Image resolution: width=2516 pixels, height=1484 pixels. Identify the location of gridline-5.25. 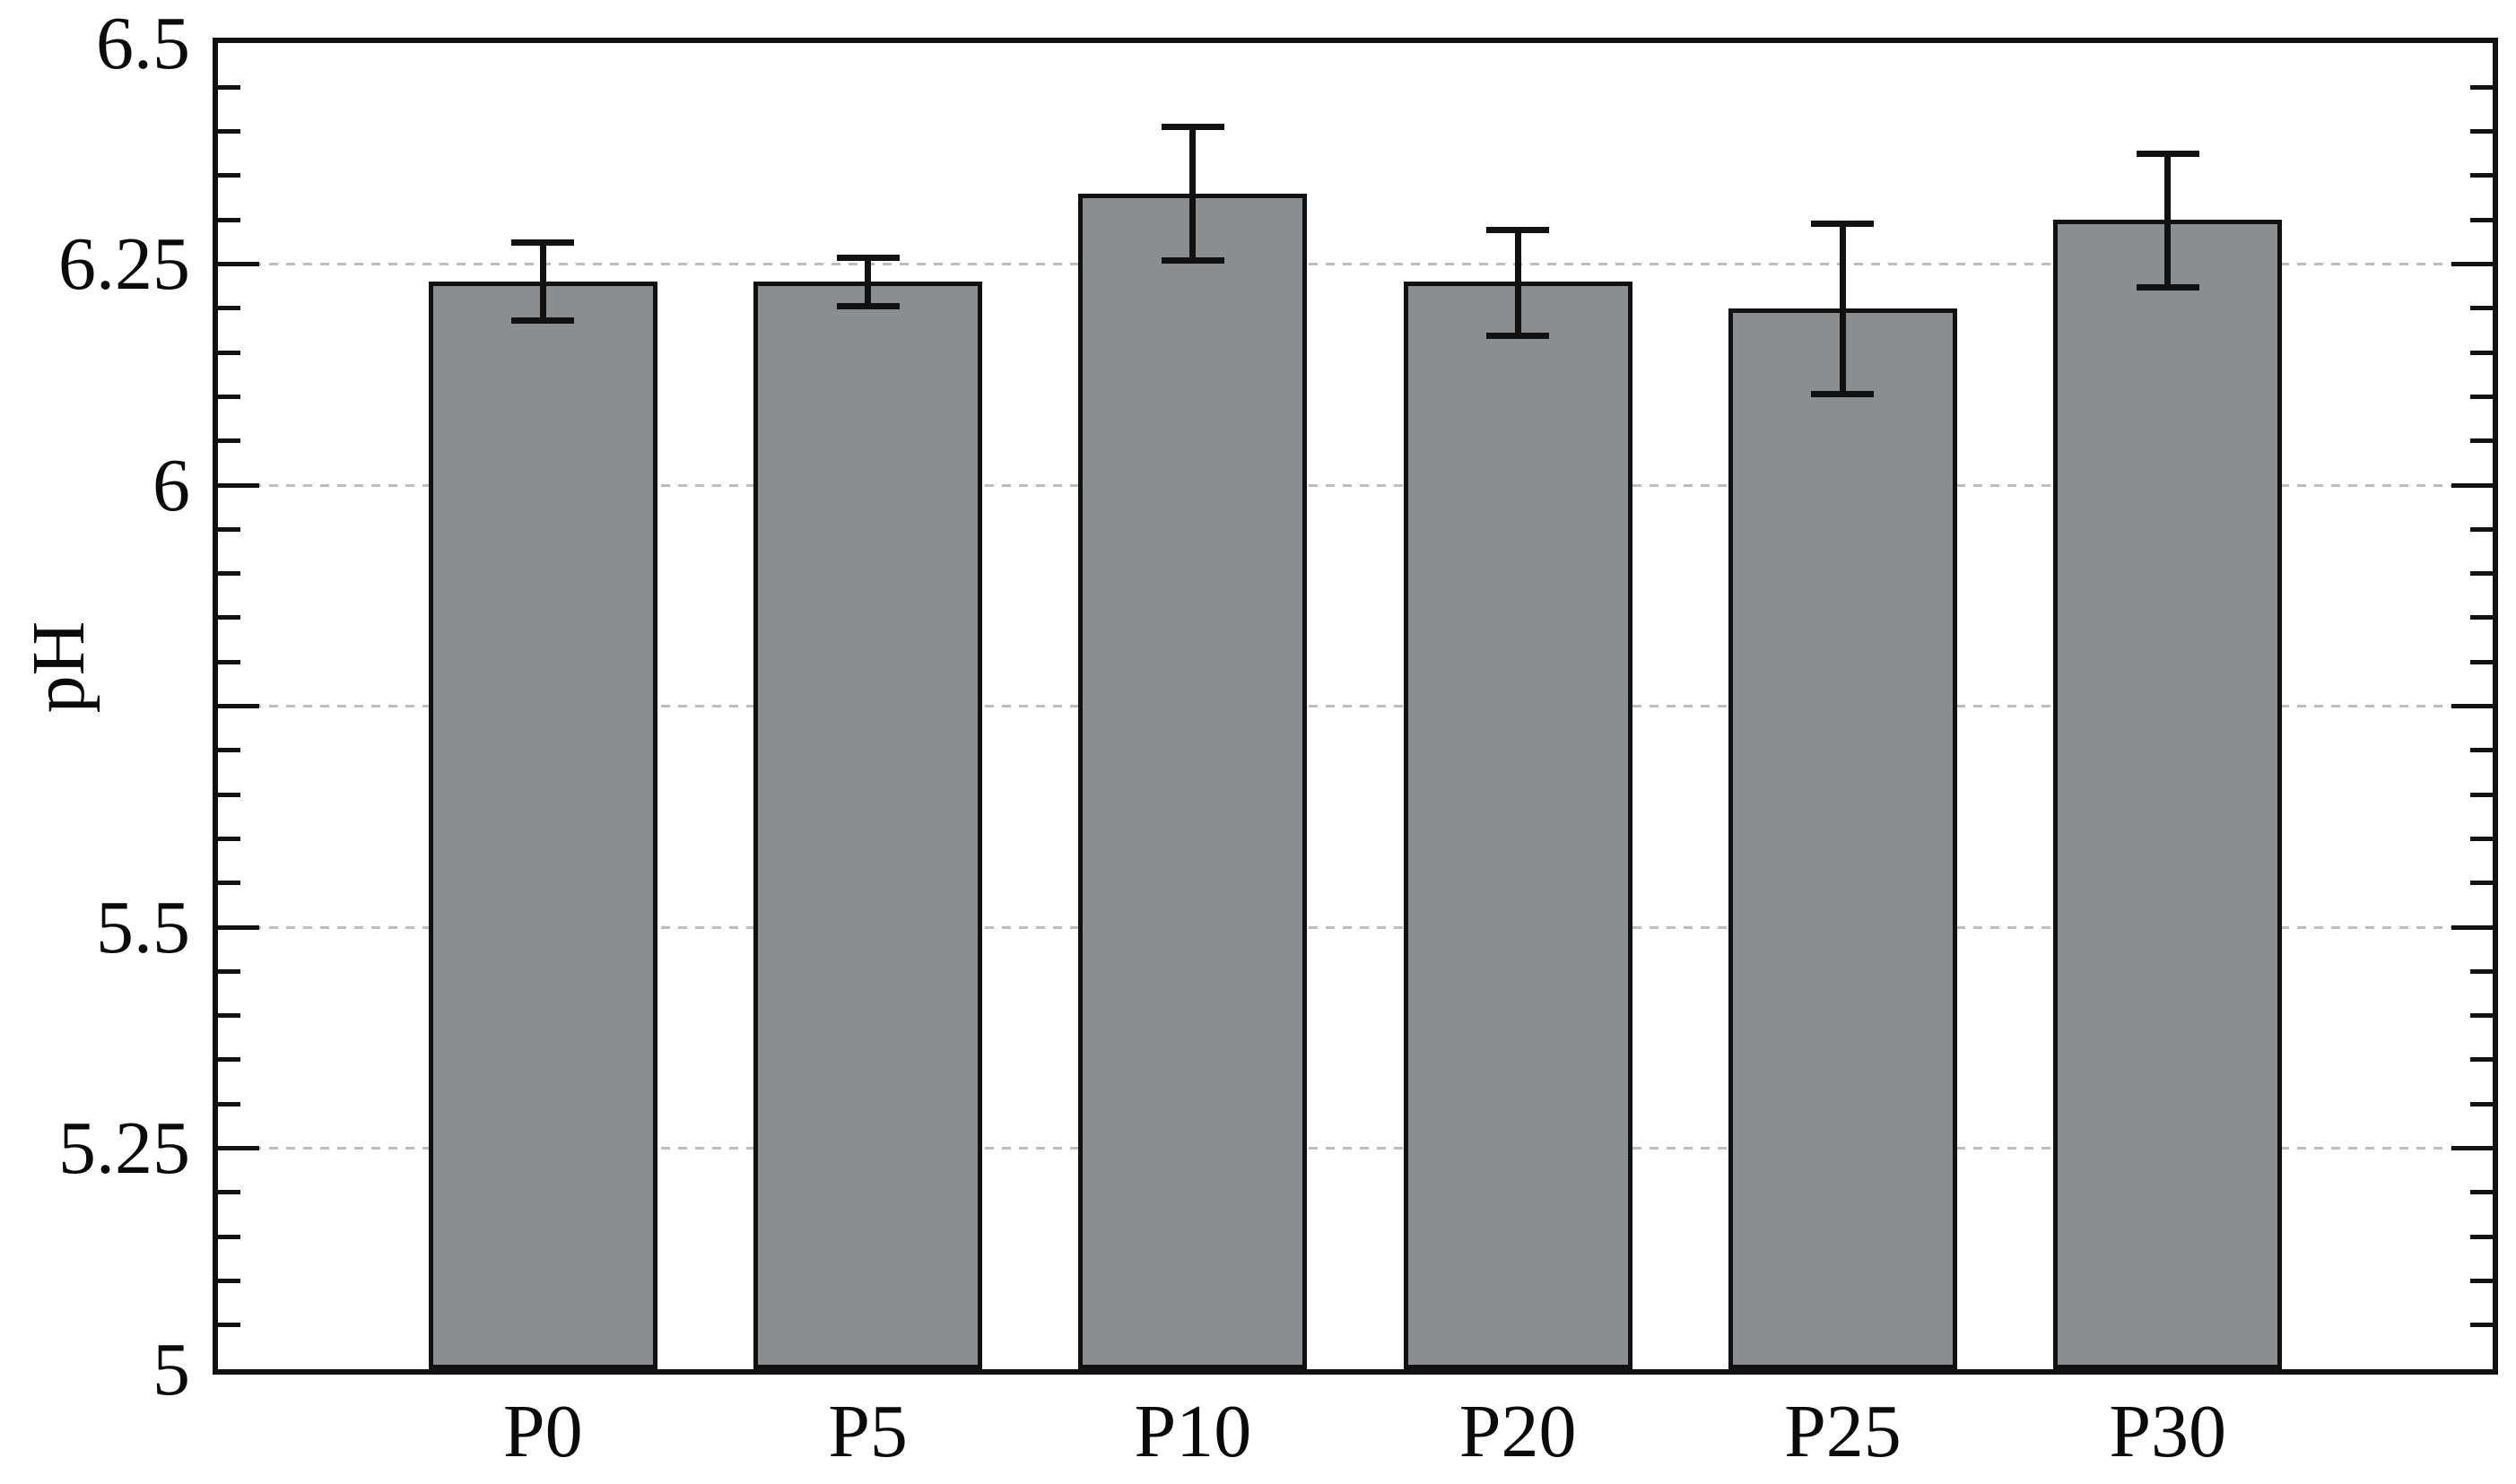
(1355, 1148).